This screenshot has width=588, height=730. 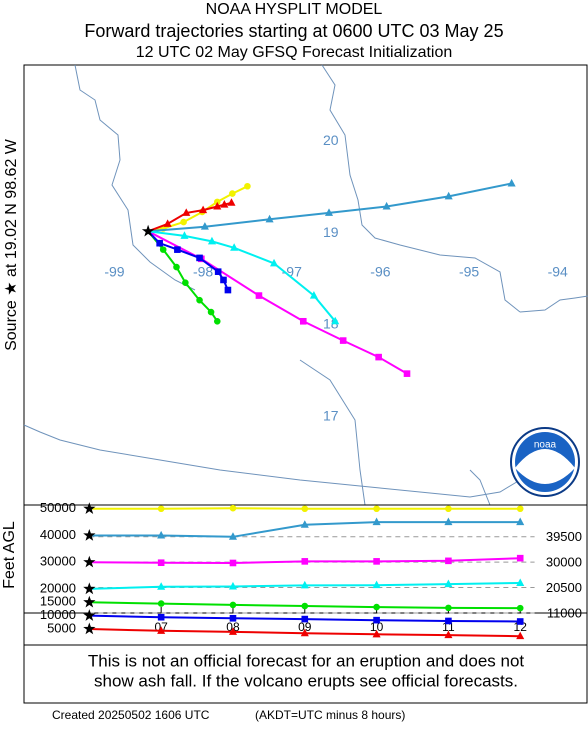 I want to click on level-label: 11000, so click(x=564, y=612).